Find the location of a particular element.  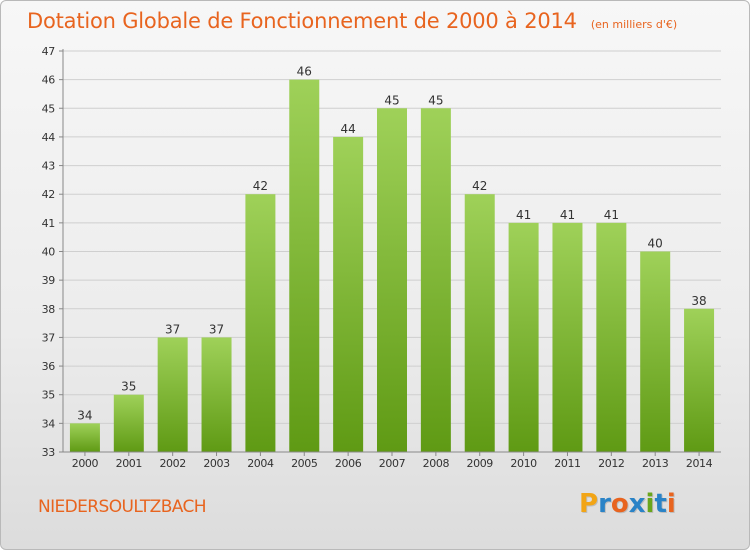

y-tick-label: 41 is located at coordinates (48, 223).